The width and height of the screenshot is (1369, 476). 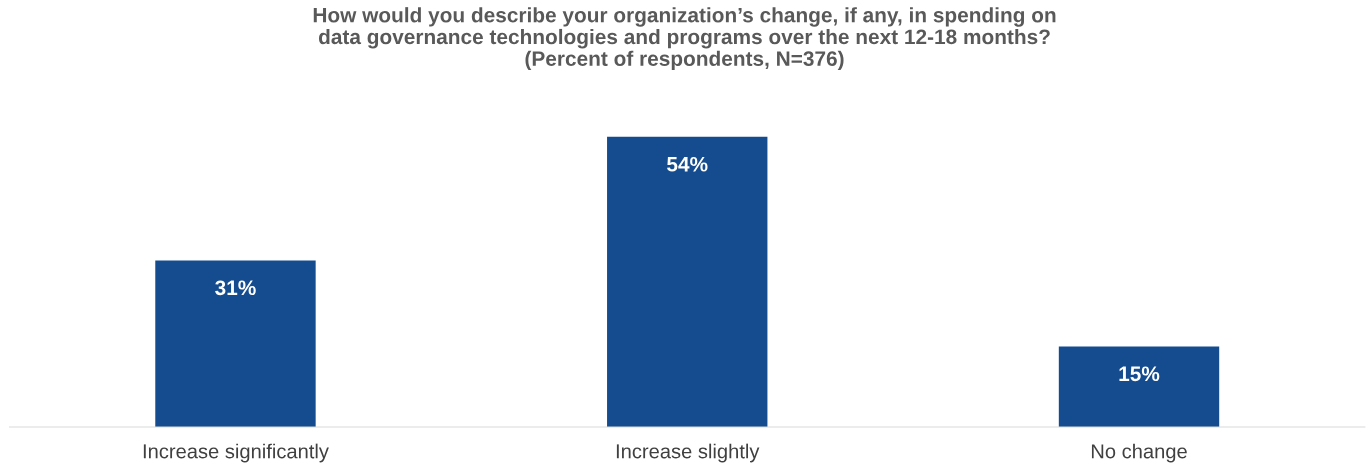 What do you see at coordinates (236, 453) in the screenshot?
I see `x-tick-label: Increase significantly` at bounding box center [236, 453].